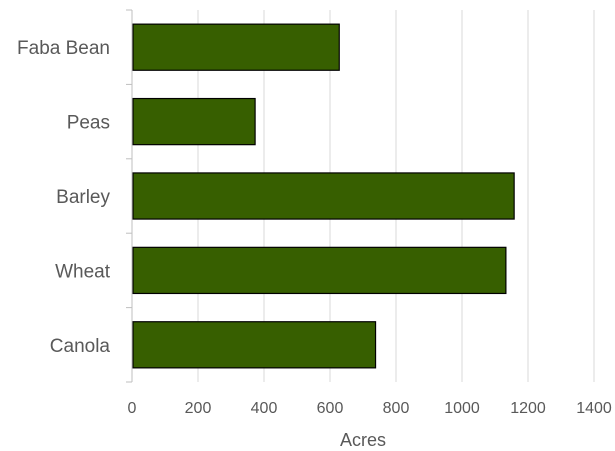  What do you see at coordinates (254, 345) in the screenshot?
I see `bar-canola` at bounding box center [254, 345].